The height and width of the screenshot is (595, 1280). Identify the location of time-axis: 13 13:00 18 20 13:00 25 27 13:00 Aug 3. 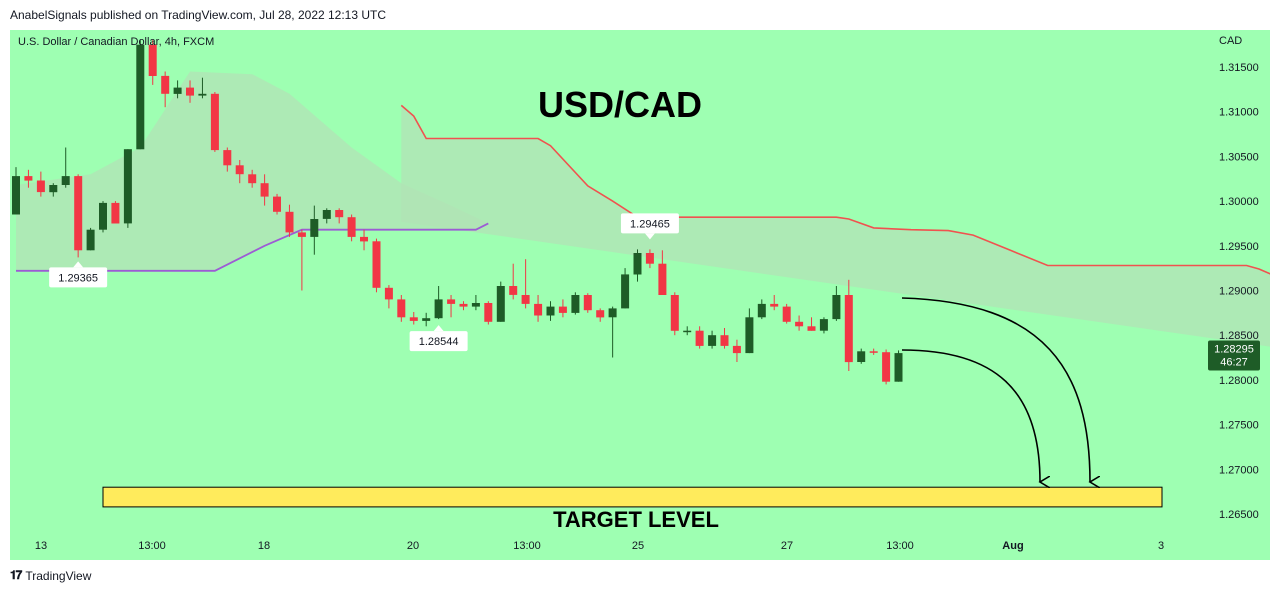
(599, 546).